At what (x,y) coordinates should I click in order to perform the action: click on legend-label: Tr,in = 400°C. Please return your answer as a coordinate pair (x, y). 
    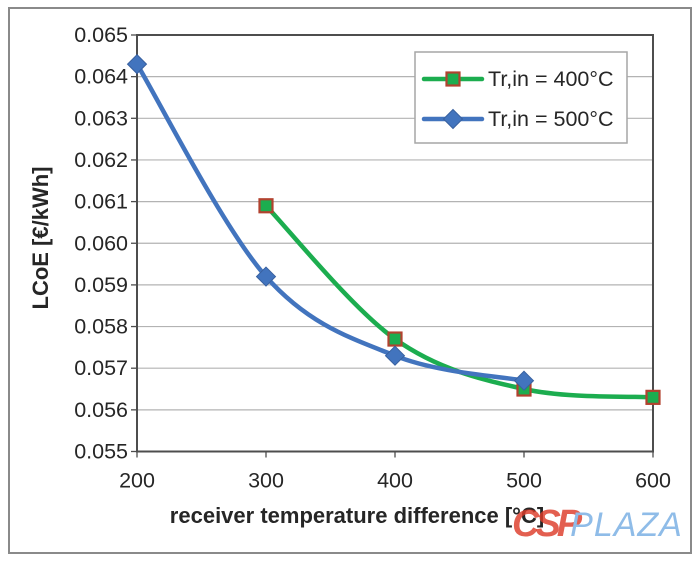
    Looking at the image, I should click on (551, 79).